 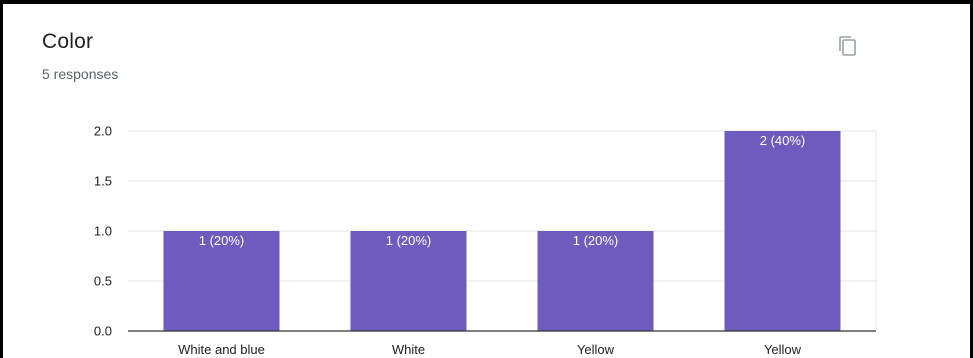 What do you see at coordinates (103, 131) in the screenshot?
I see `y-tick-label: 2.0` at bounding box center [103, 131].